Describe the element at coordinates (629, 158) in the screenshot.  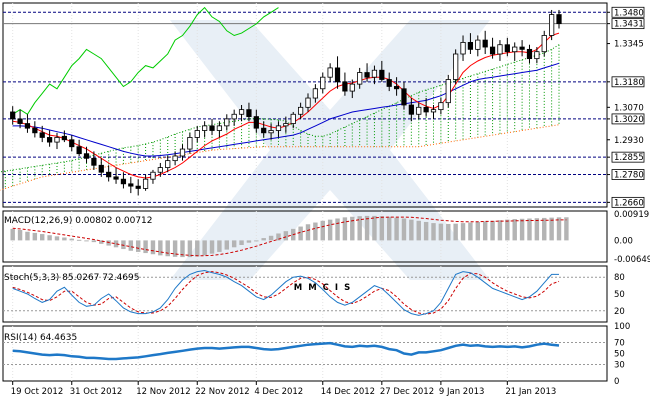
I see `price-tick-label: 1.2855` at that location.